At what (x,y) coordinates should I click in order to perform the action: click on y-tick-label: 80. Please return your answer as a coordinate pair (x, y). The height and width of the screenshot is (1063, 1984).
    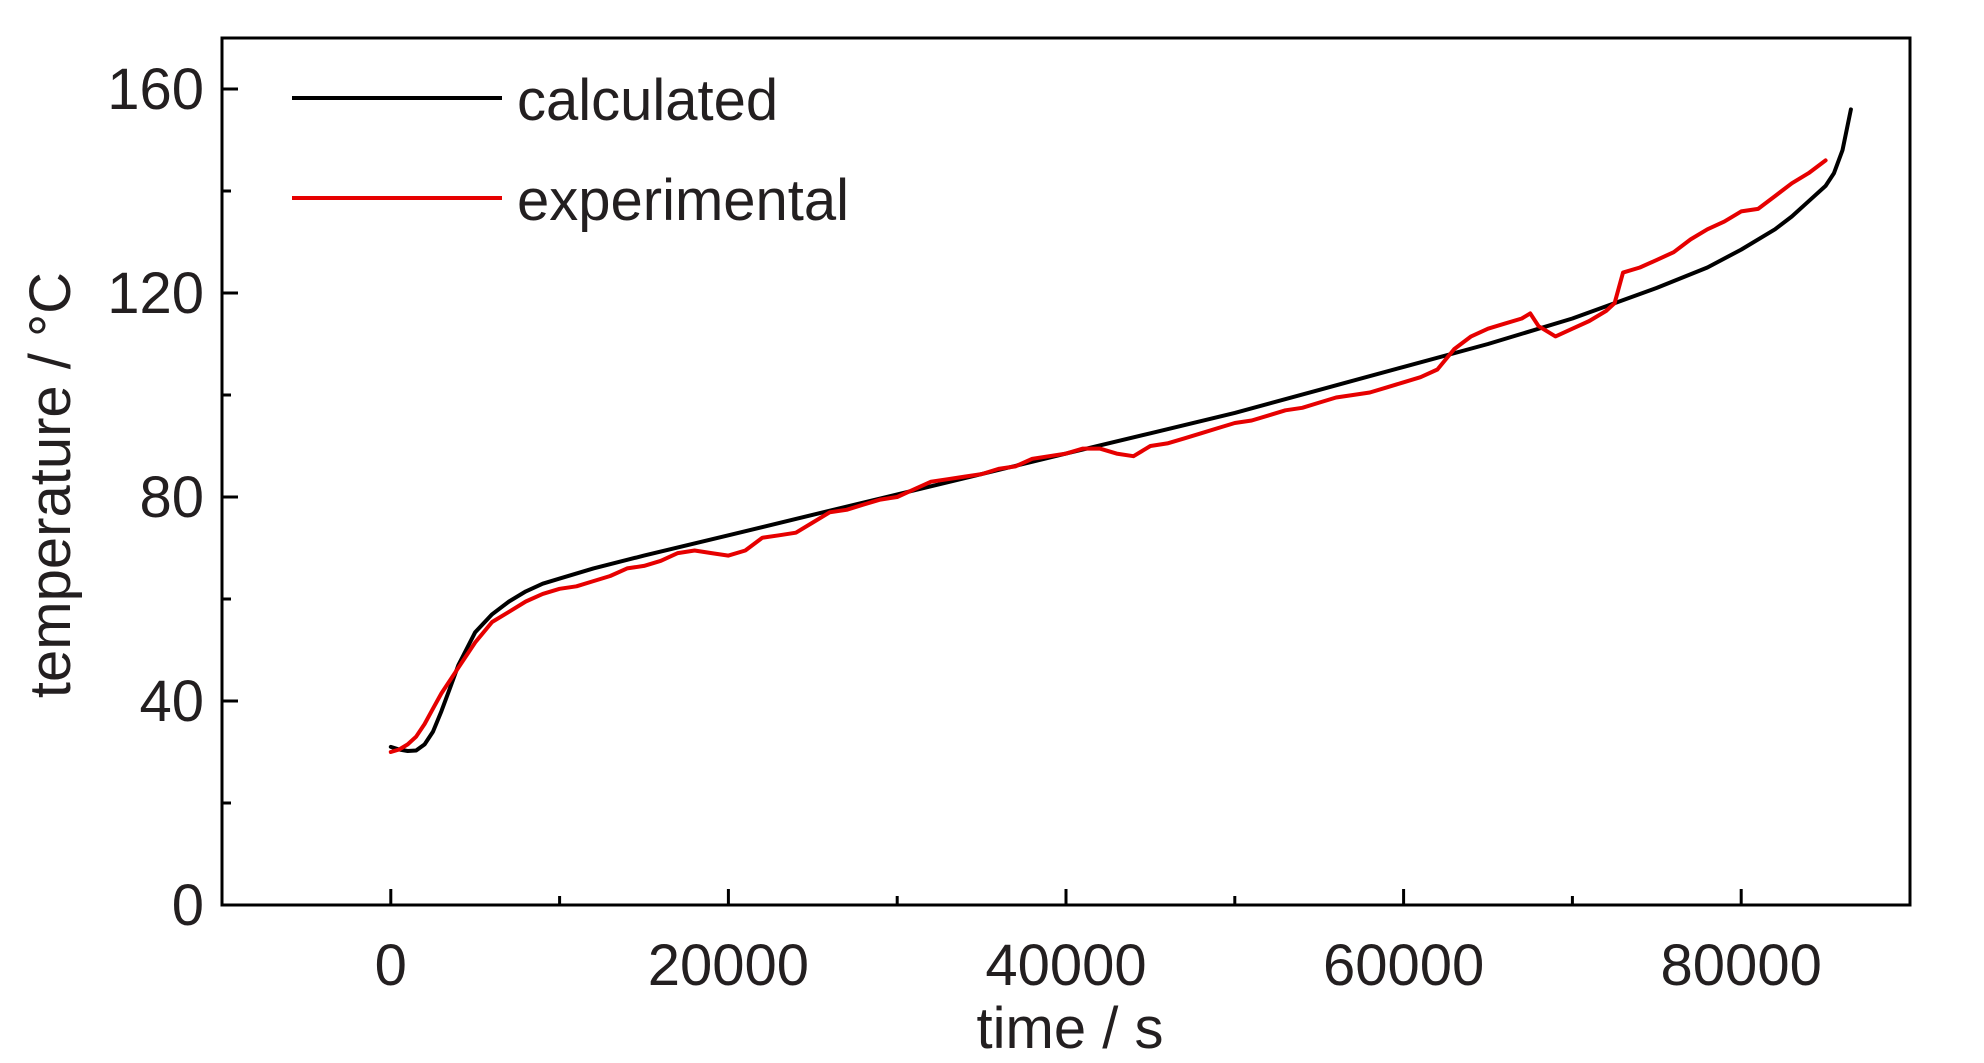
    Looking at the image, I should click on (171, 497).